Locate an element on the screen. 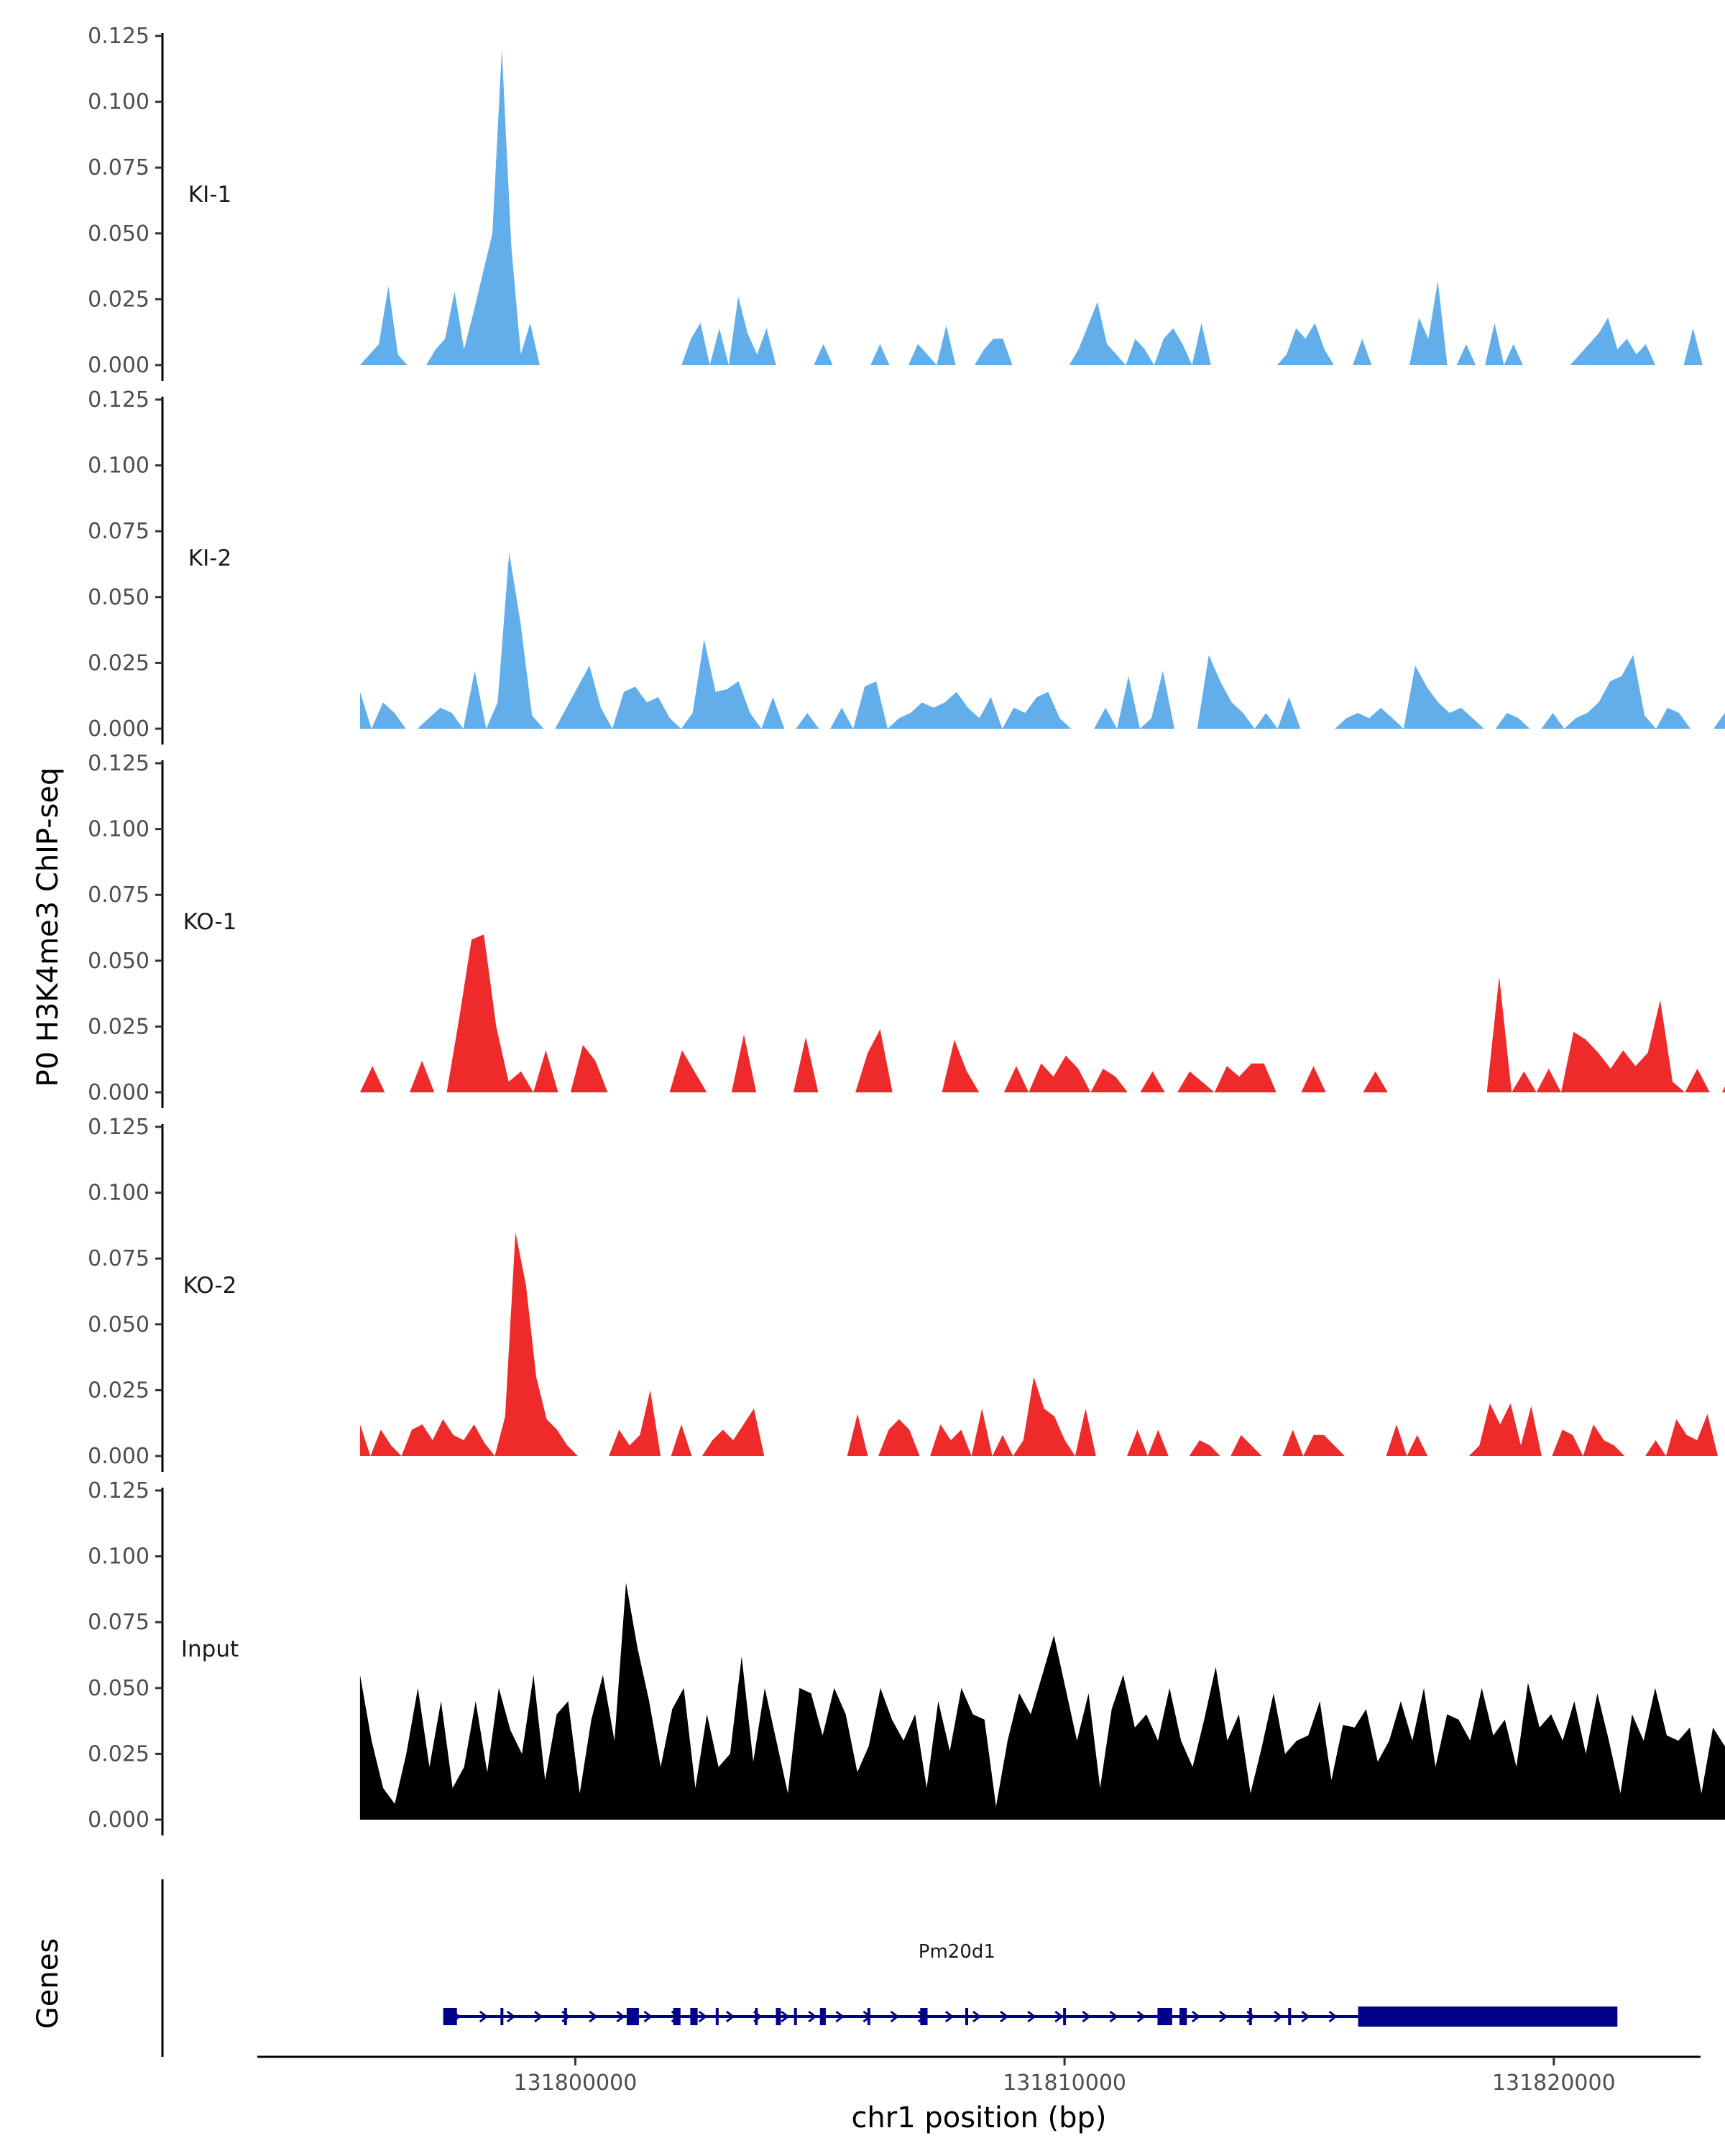 The image size is (1725, 2156). x-ticks: 131800000 131810000 131820000 is located at coordinates (1065, 2076).